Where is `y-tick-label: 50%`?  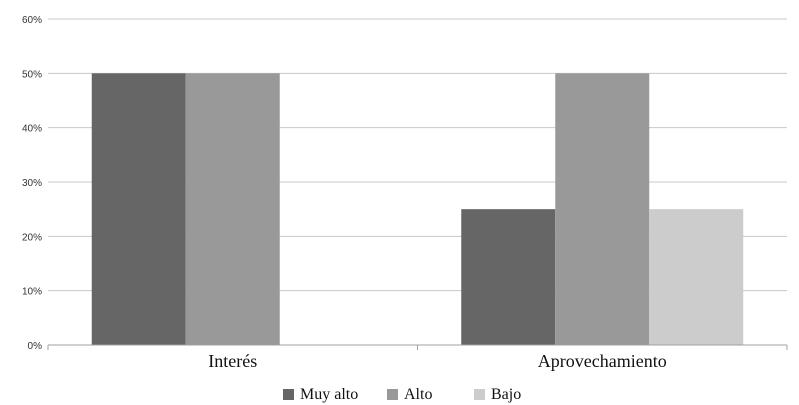
y-tick-label: 50% is located at coordinates (32, 74).